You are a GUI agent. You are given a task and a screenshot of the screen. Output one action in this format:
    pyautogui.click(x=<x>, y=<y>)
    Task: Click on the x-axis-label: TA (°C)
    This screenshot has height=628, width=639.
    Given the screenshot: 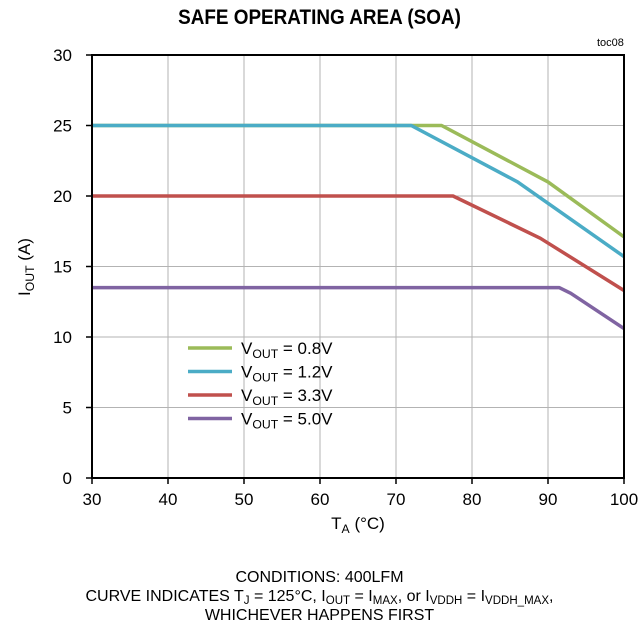 What is the action you would take?
    pyautogui.click(x=358, y=525)
    